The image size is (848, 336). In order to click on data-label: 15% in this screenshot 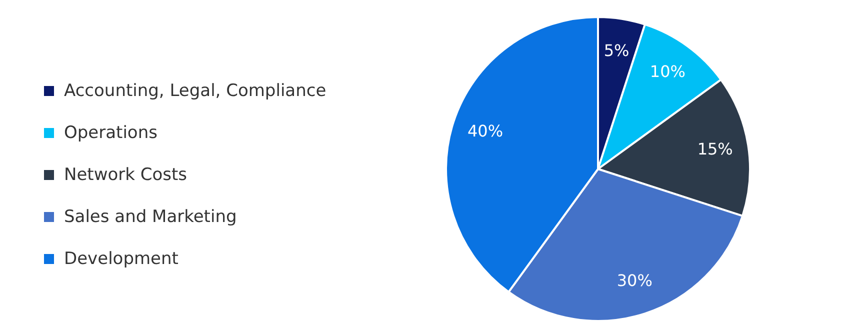, I will do `click(715, 149)`.